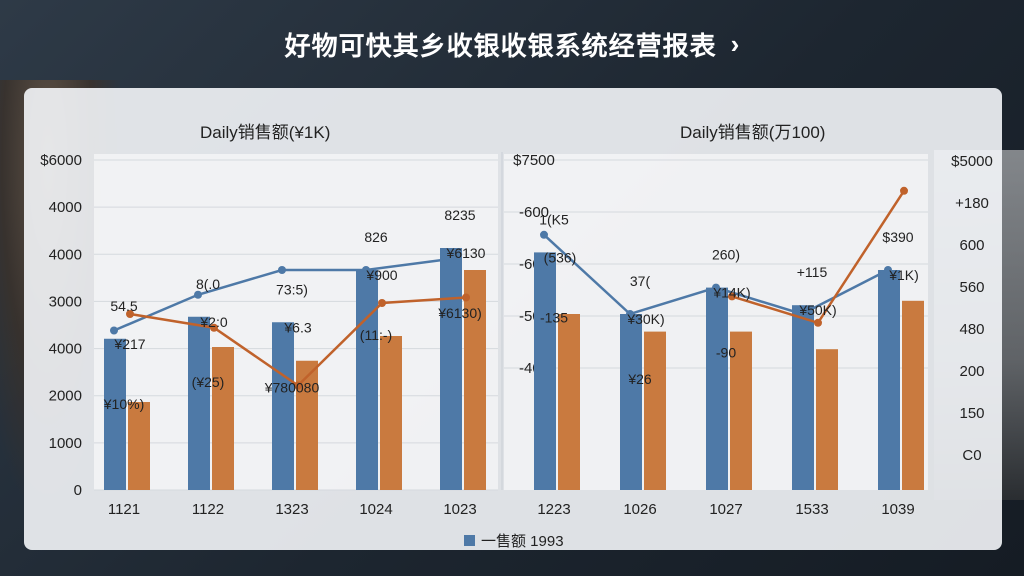 The image size is (1024, 576). What do you see at coordinates (640, 281) in the screenshot?
I see `chart-2-data-label: 37(` at bounding box center [640, 281].